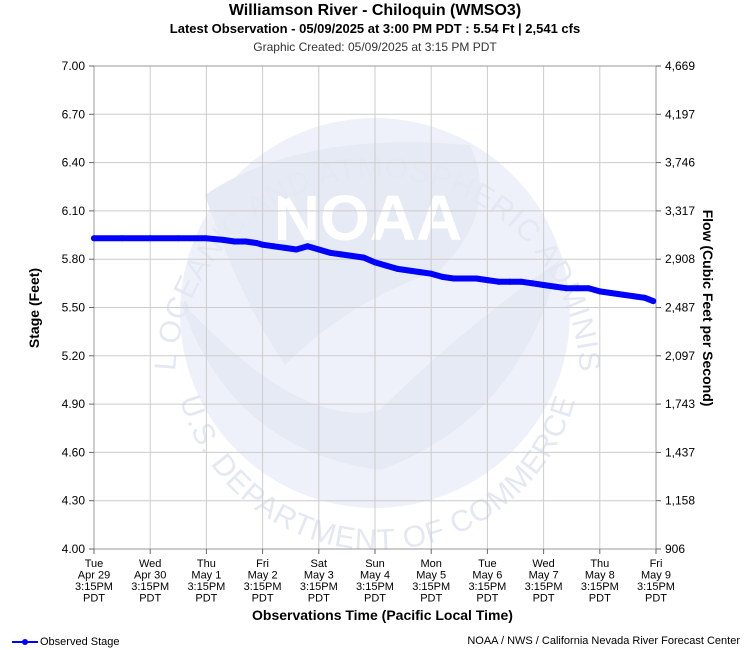  I want to click on y-tick-label: 5.80, so click(74, 259).